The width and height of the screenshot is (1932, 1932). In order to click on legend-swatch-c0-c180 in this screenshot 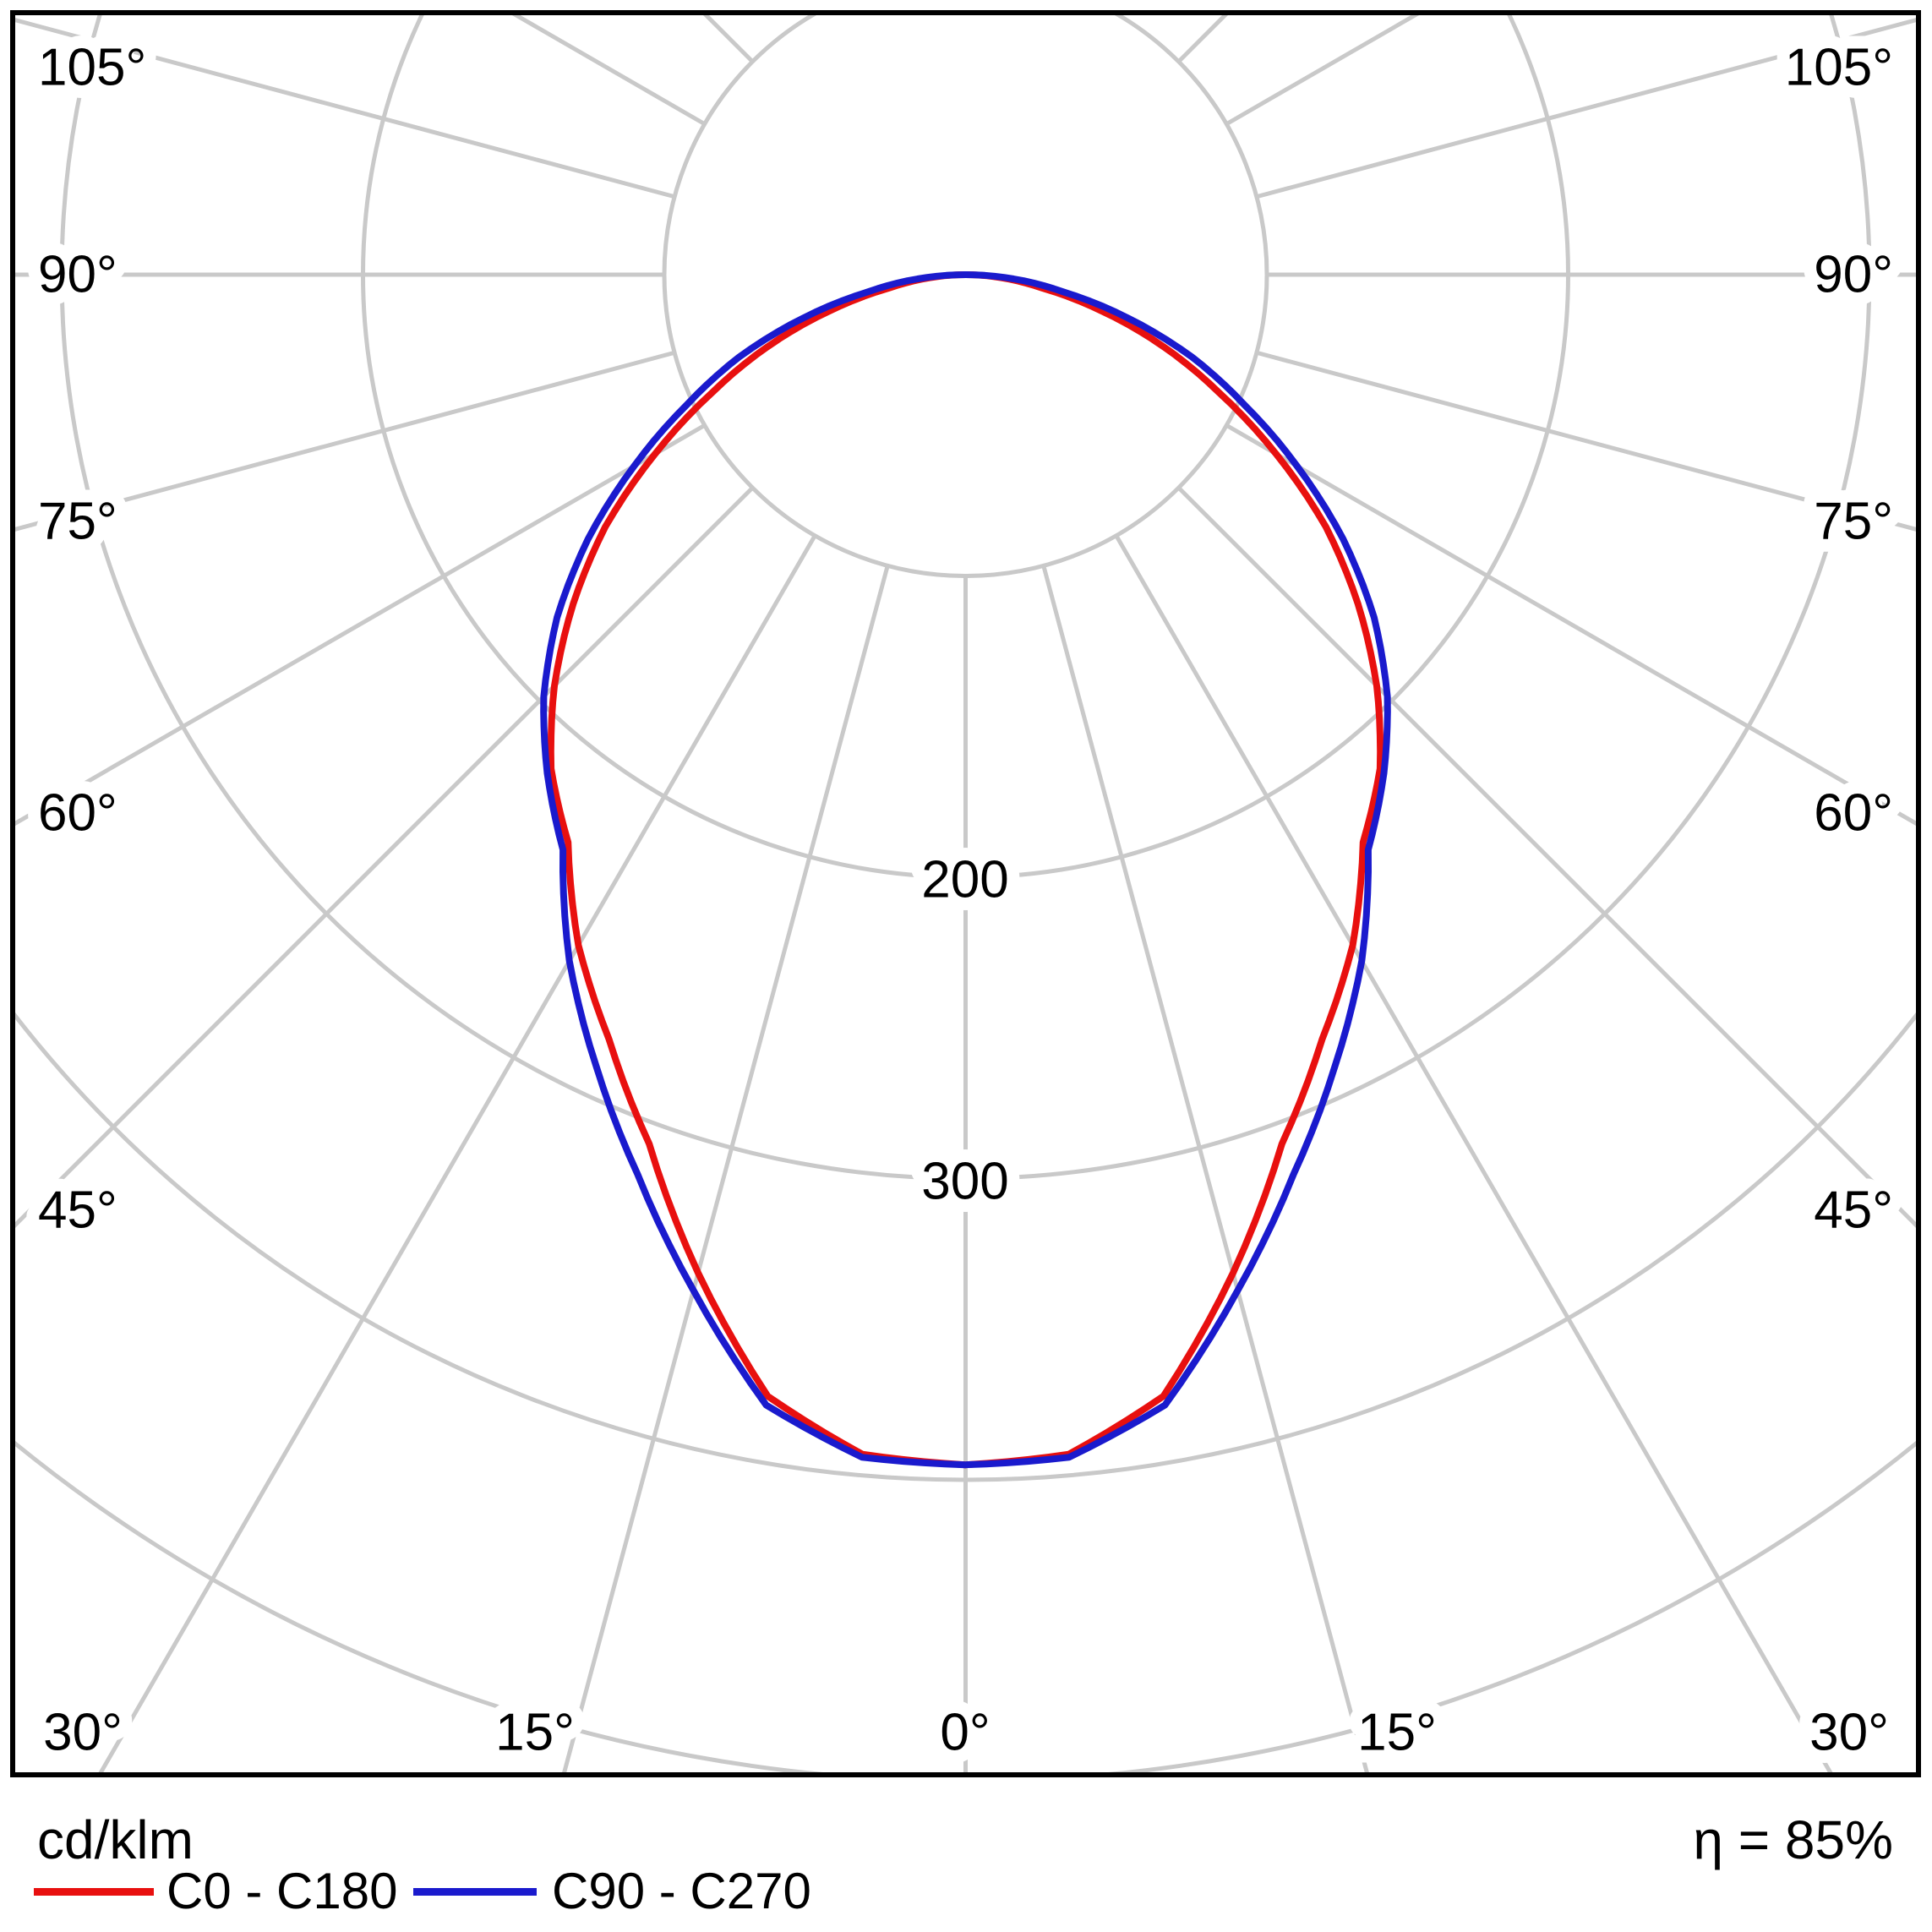, I will do `click(94, 1892)`.